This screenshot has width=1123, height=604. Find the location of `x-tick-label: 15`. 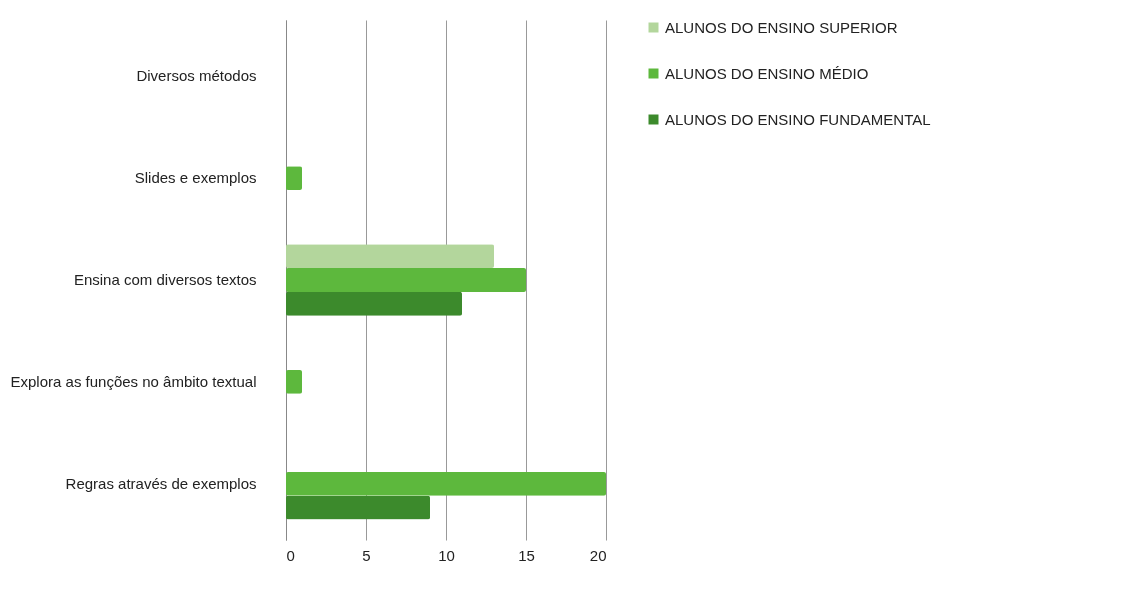

x-tick-label: 15 is located at coordinates (526, 555).